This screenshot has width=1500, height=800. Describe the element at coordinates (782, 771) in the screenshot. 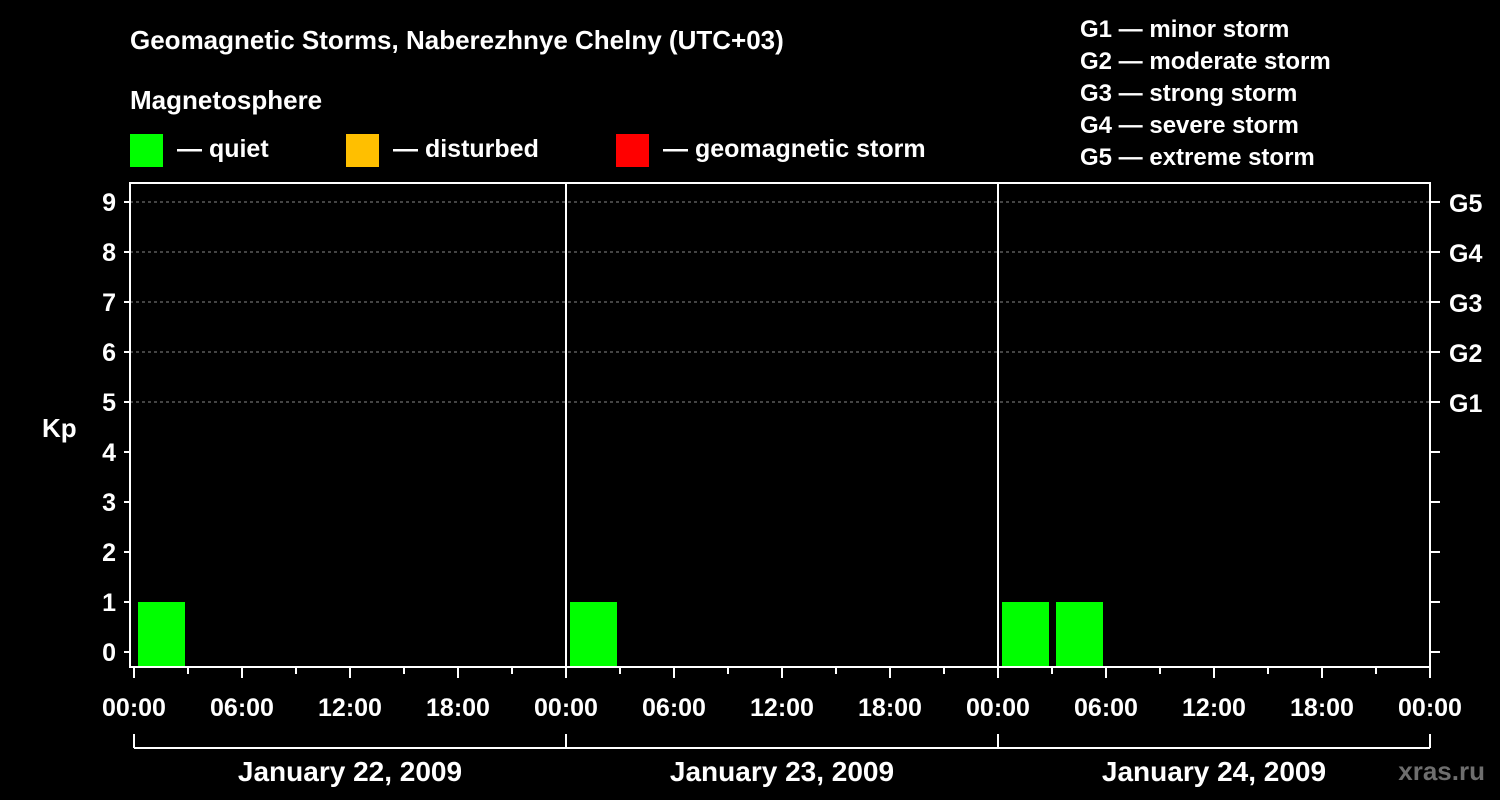

I see `day-label: January 23, 2009` at that location.